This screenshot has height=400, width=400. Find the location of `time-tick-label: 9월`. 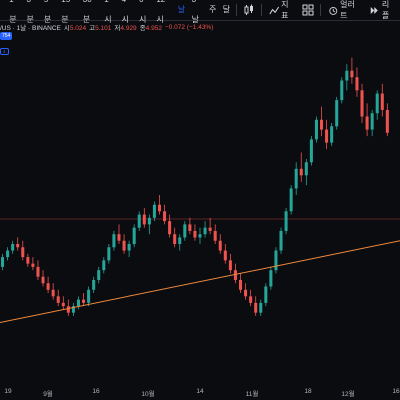

time-tick-label: 9월 is located at coordinates (48, 394).